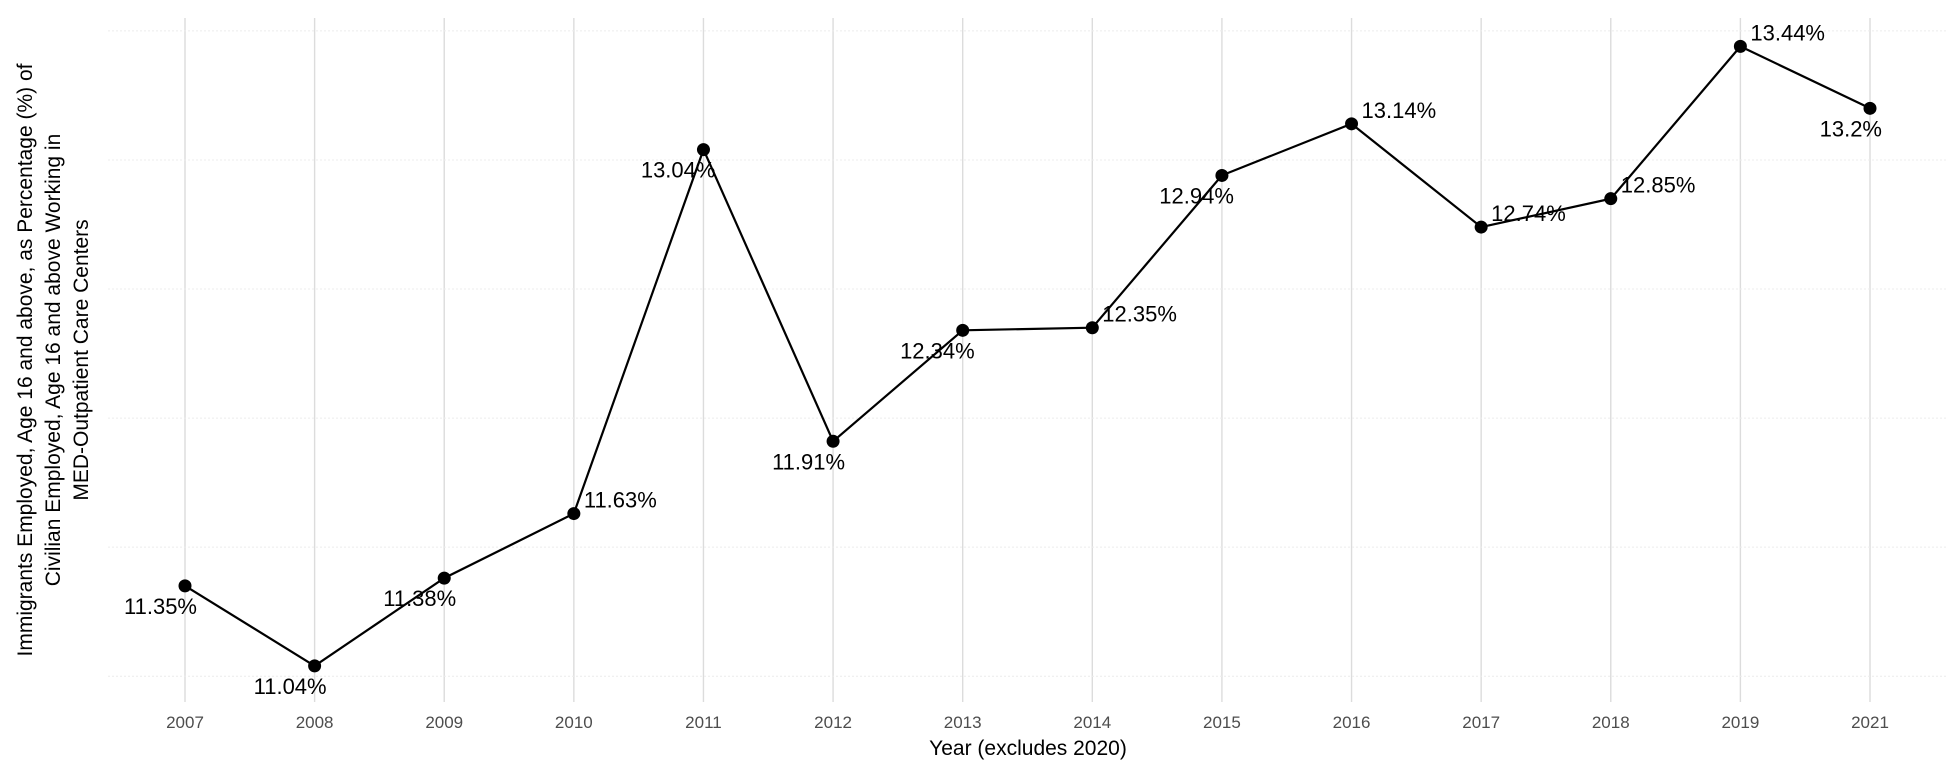 Image resolution: width=1960 pixels, height=769 pixels. What do you see at coordinates (1352, 722) in the screenshot?
I see `x-tick-label-2016: 2016` at bounding box center [1352, 722].